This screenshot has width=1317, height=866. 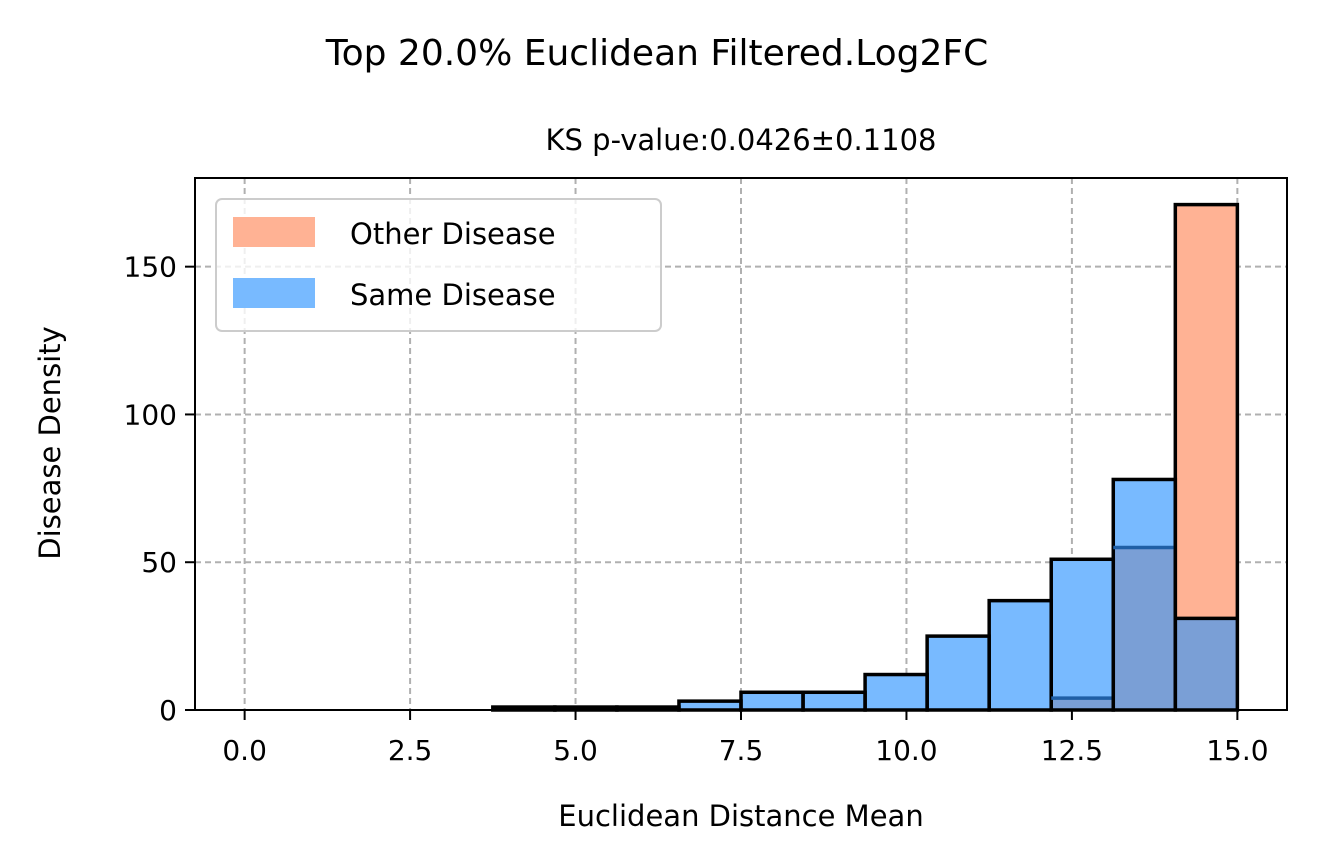 I want to click on x-axis-label: Euclidean Distance Mean, so click(x=740, y=816).